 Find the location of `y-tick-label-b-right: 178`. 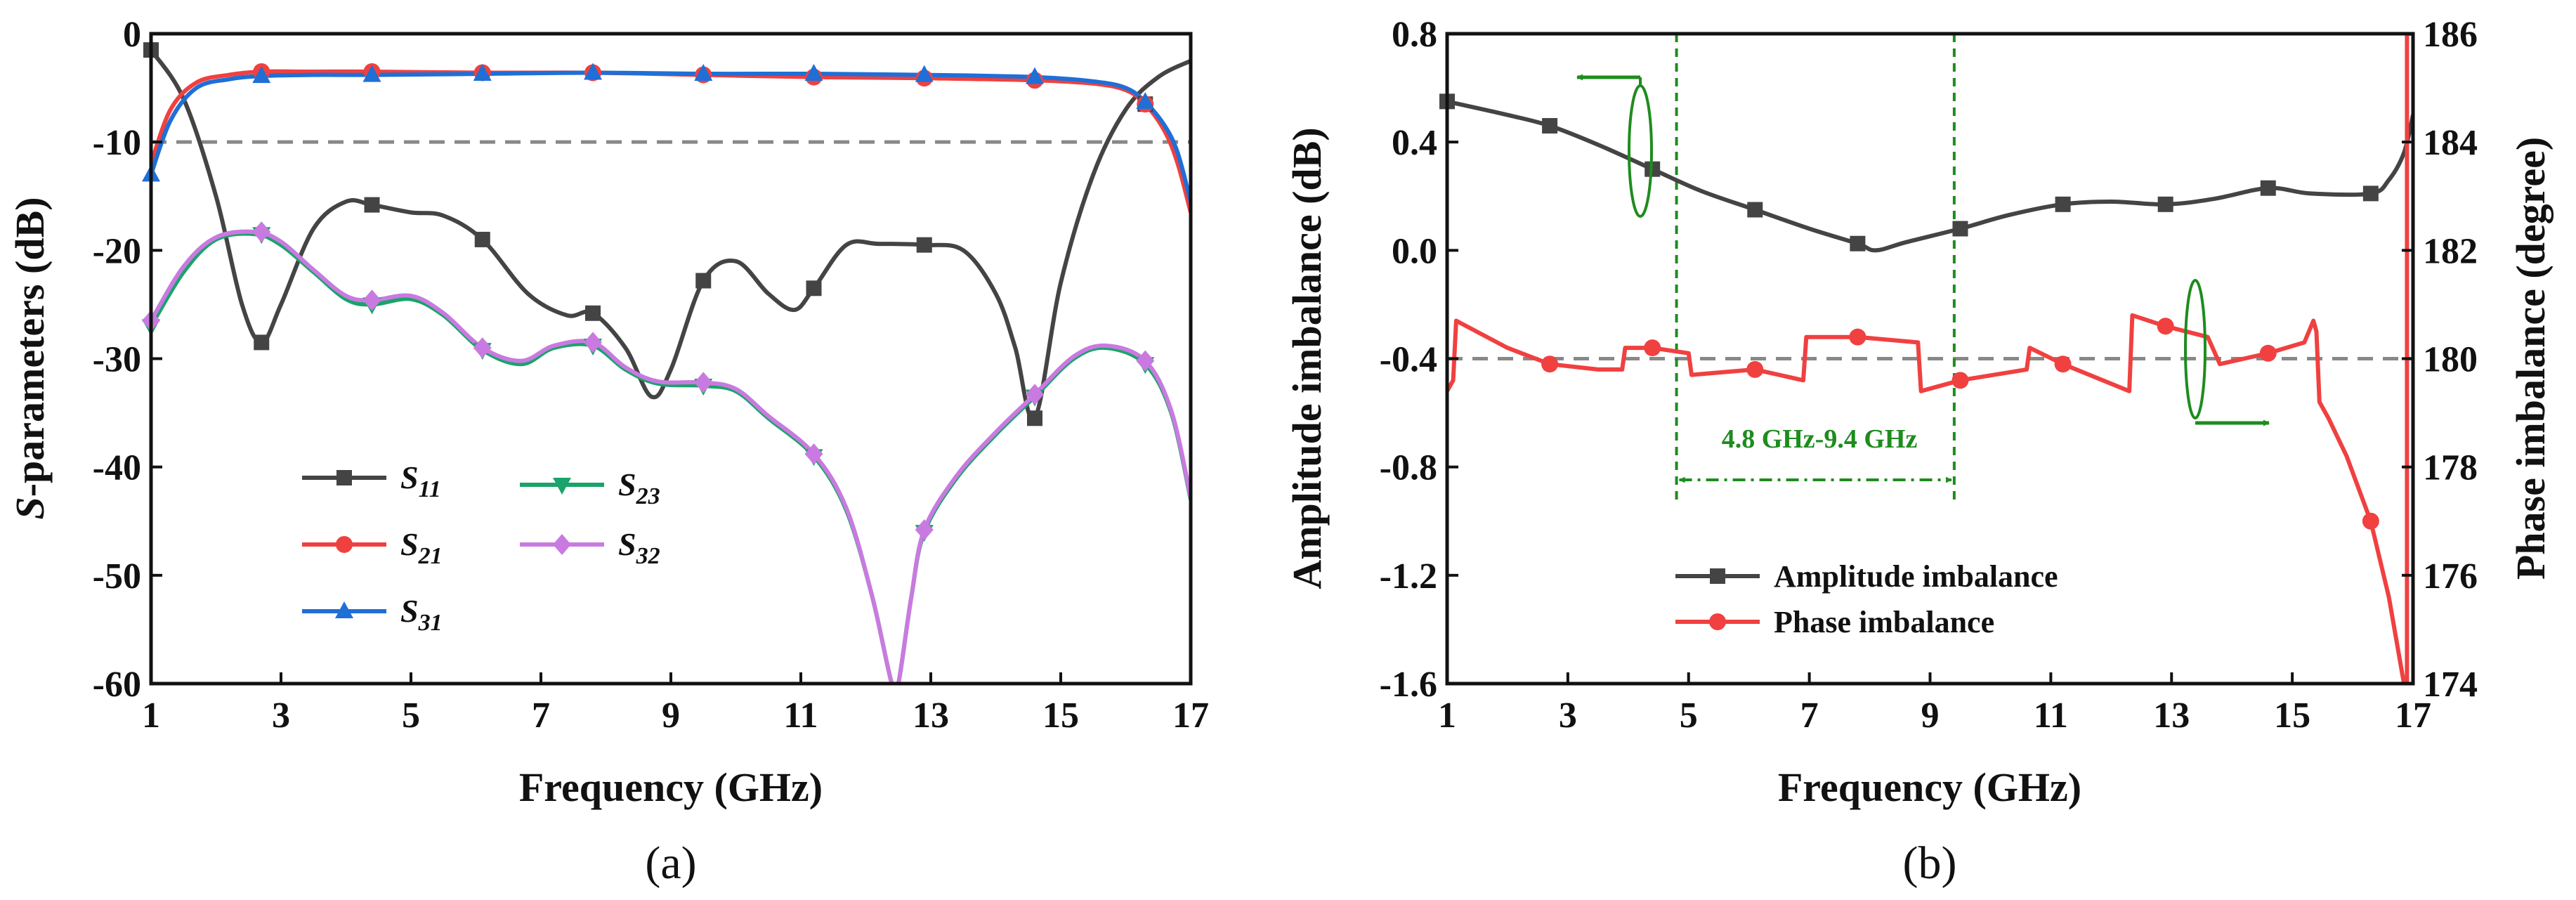

y-tick-label-b-right: 178 is located at coordinates (2450, 468).